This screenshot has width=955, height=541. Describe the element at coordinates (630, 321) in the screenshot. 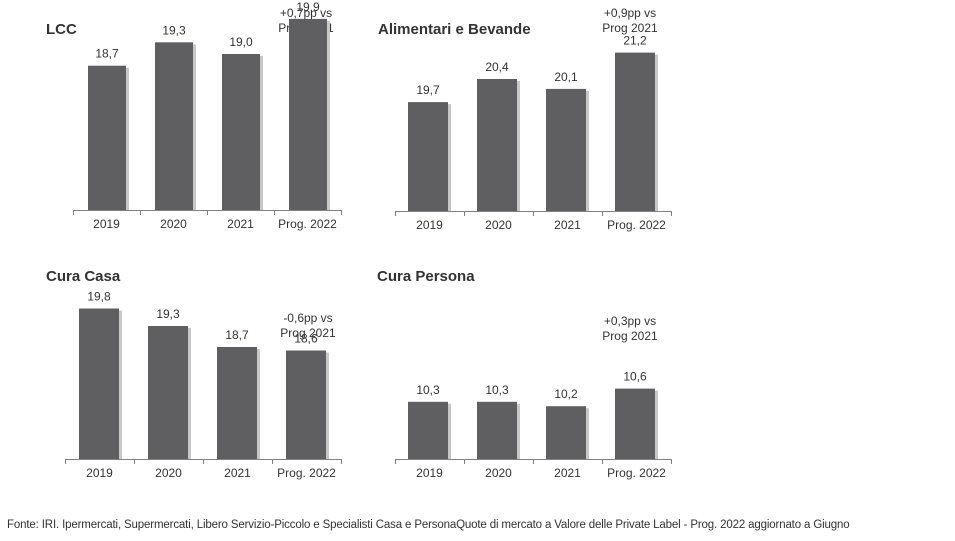

I see `note-line-1: +0,3pp vs` at that location.